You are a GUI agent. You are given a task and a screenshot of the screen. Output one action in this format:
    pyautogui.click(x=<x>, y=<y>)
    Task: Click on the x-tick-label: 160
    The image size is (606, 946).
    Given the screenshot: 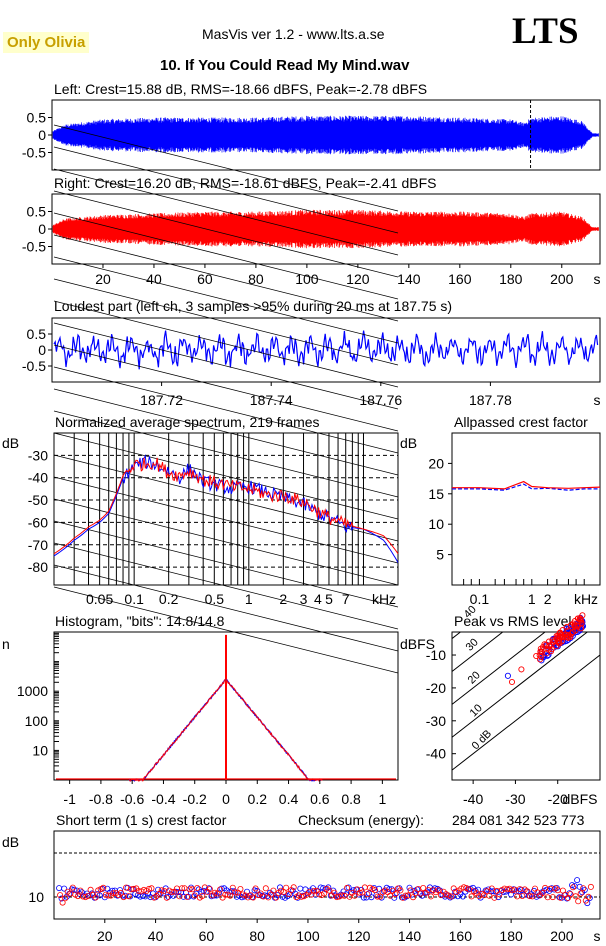 What is the action you would take?
    pyautogui.click(x=461, y=936)
    